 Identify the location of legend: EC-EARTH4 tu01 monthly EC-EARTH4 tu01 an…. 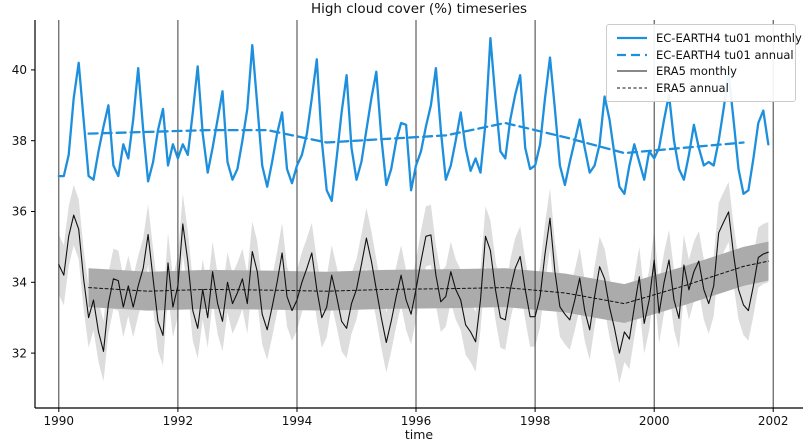
(704, 63).